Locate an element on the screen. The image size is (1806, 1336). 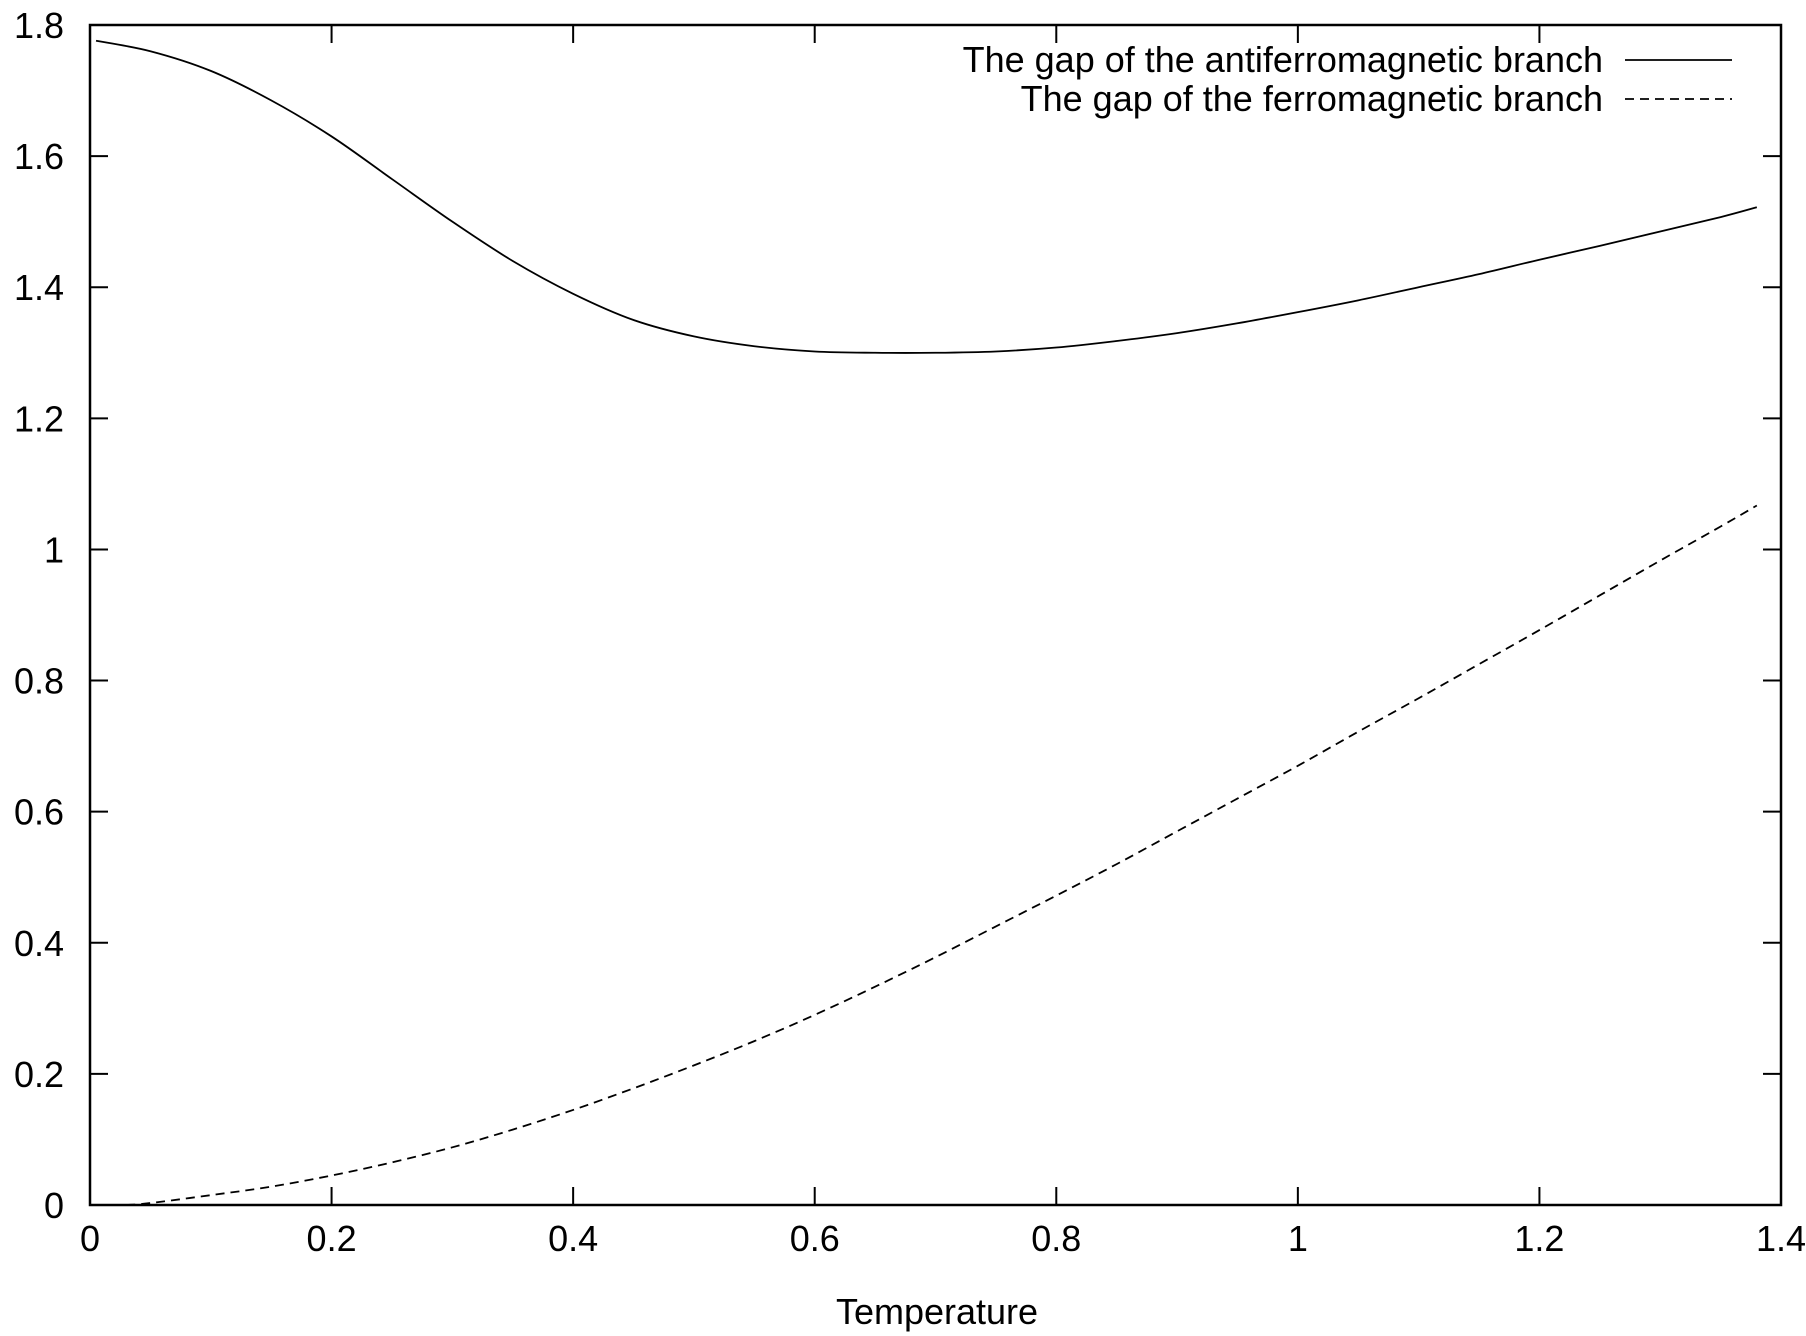
x-axis-title: Temperature is located at coordinates (937, 1311).